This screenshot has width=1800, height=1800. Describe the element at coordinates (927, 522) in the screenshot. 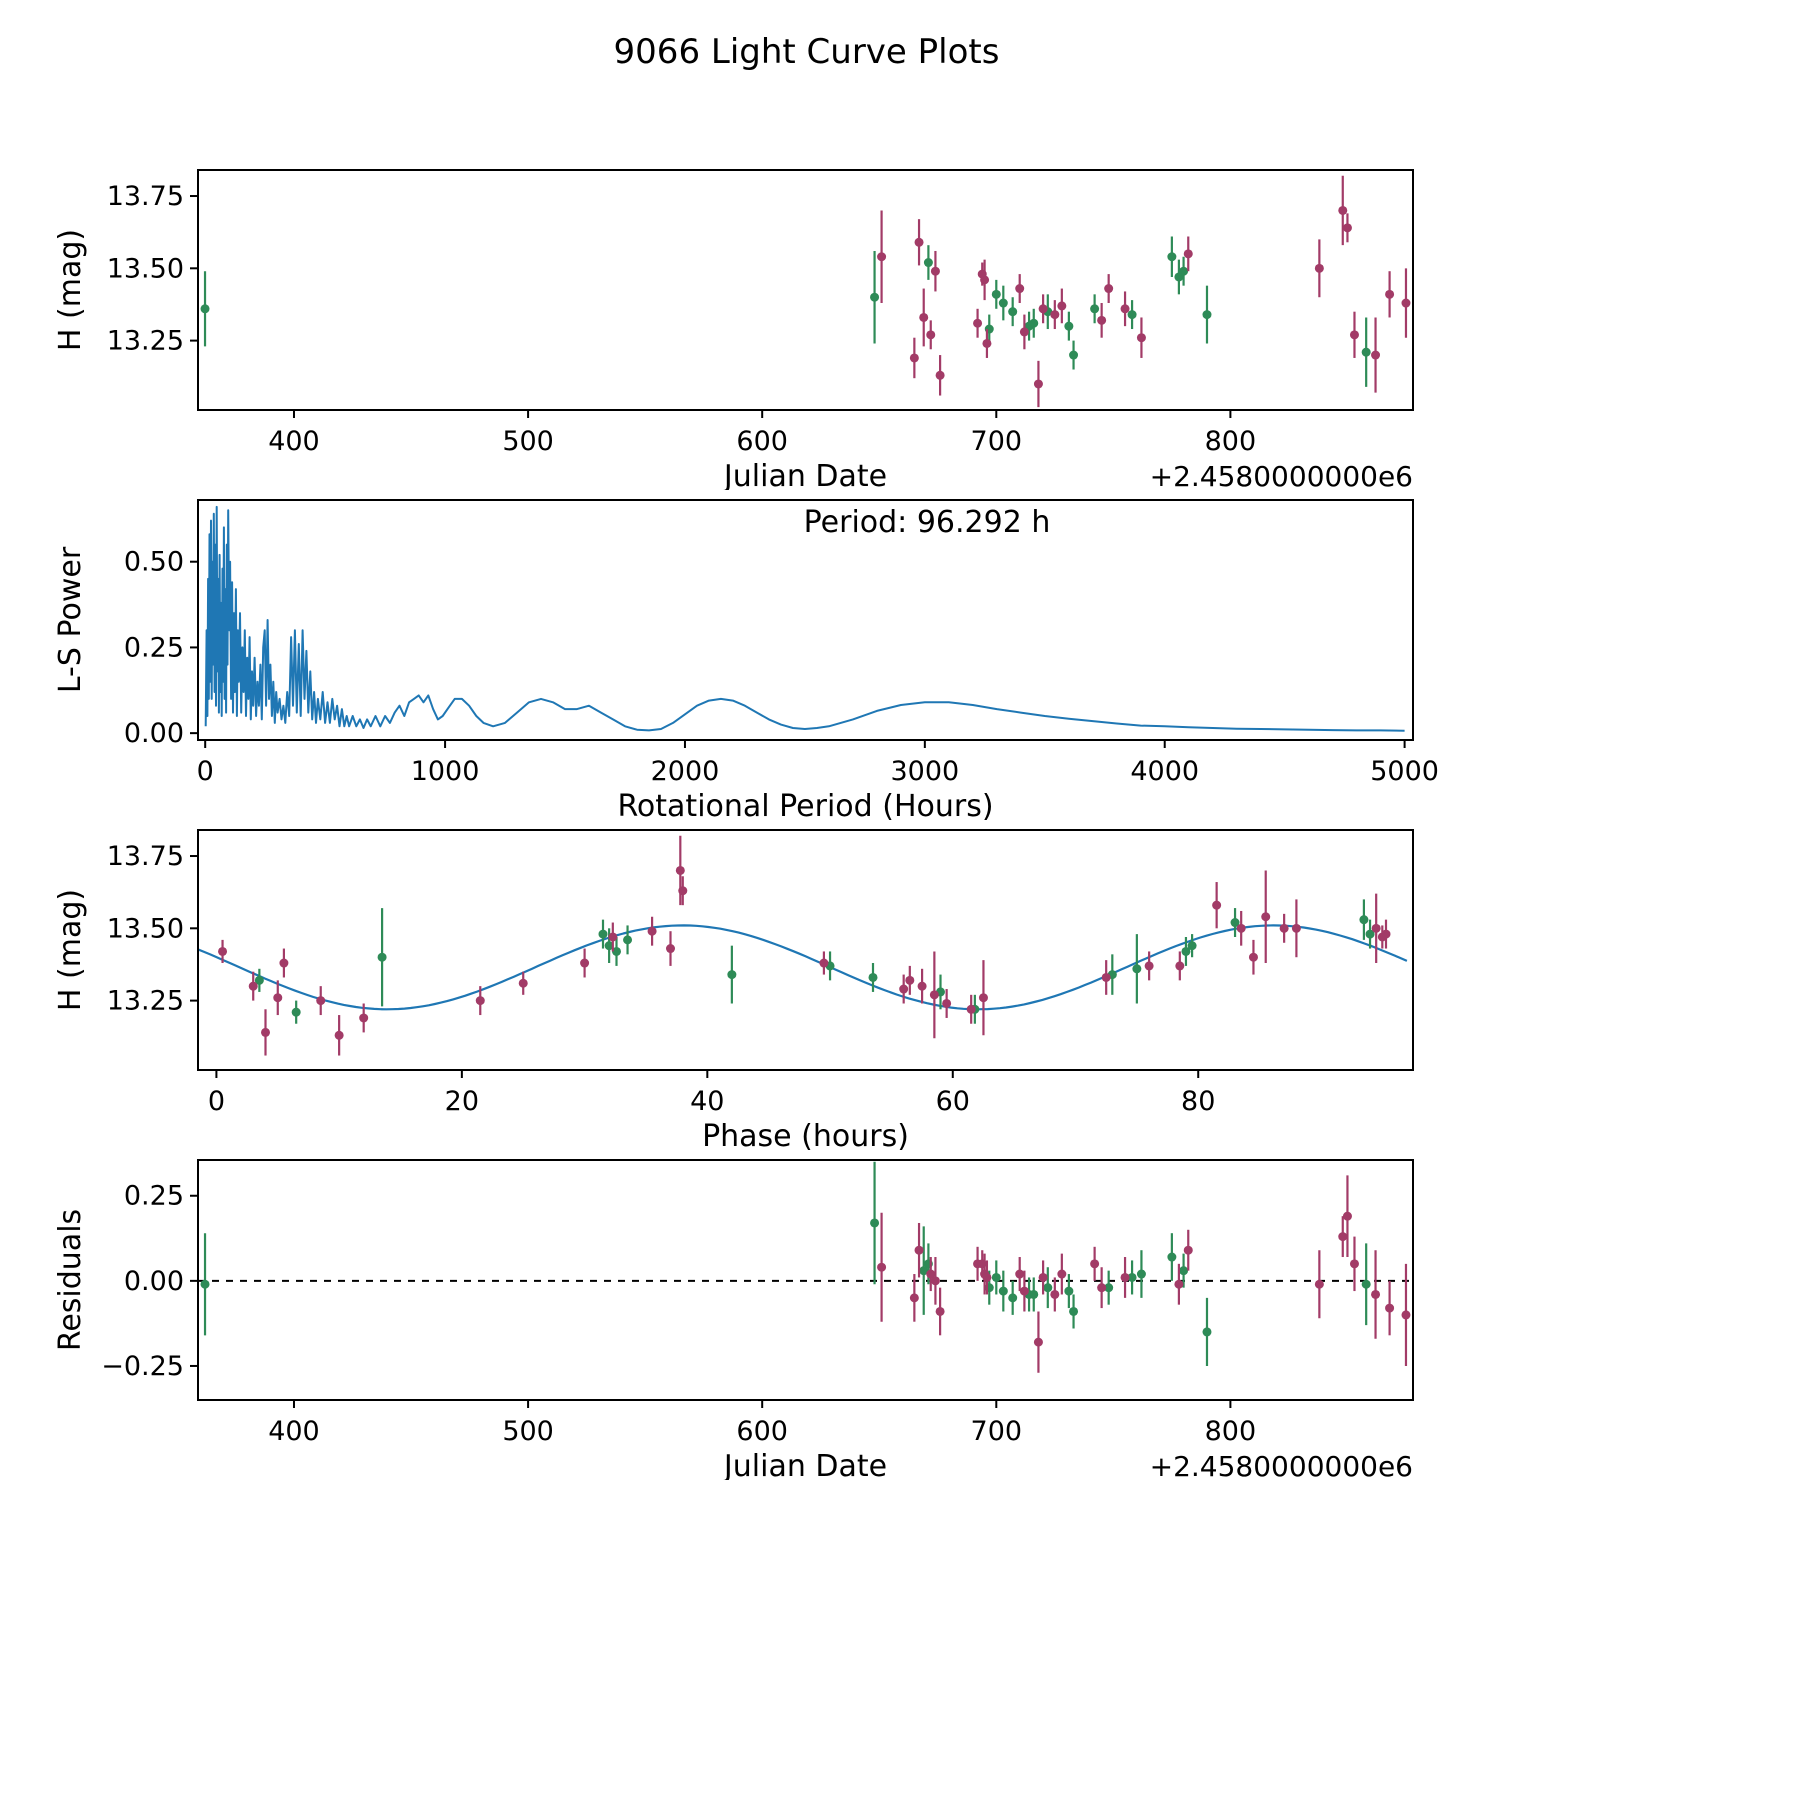

I see `svg-text: Period: 96.292 h` at that location.